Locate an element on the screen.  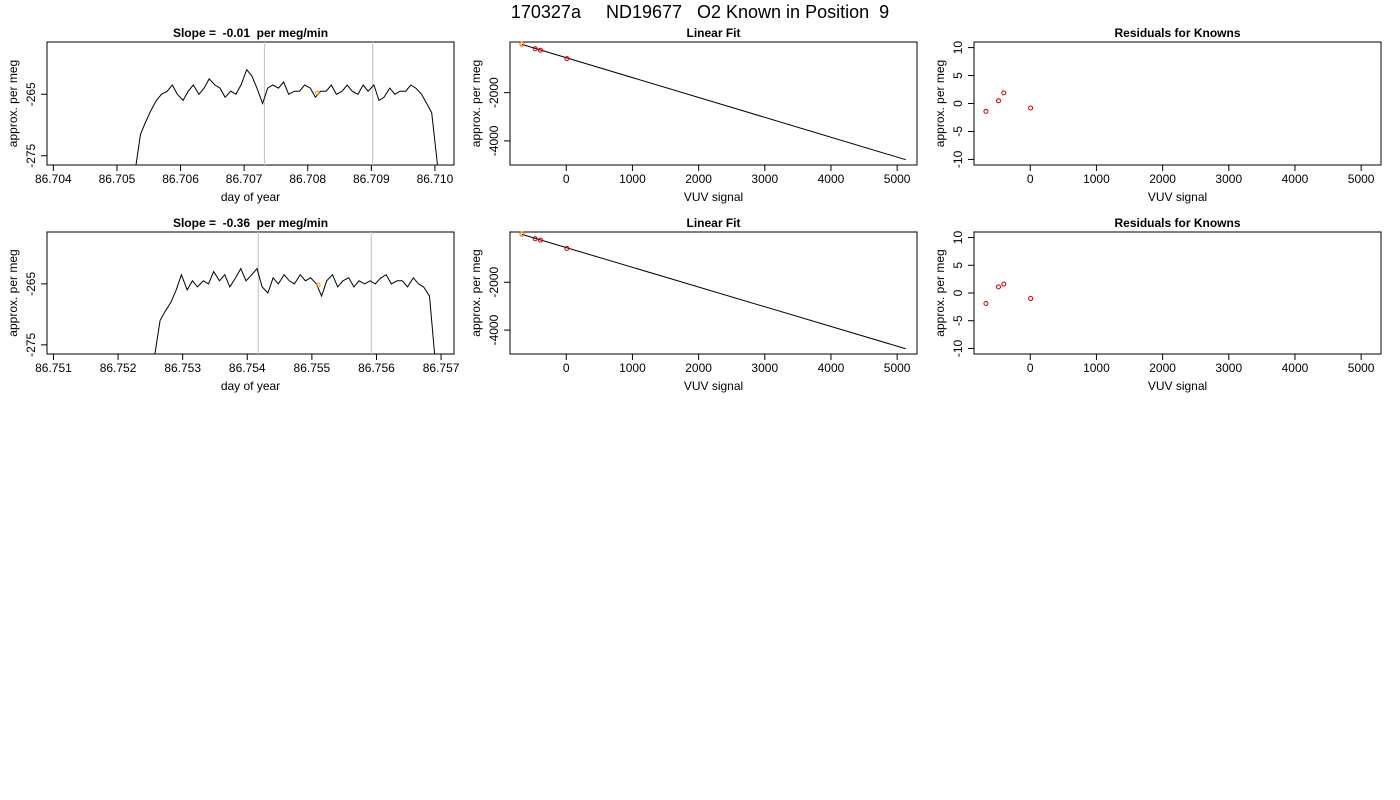
chart-1-xtick-label: 86.704 is located at coordinates (53, 179).